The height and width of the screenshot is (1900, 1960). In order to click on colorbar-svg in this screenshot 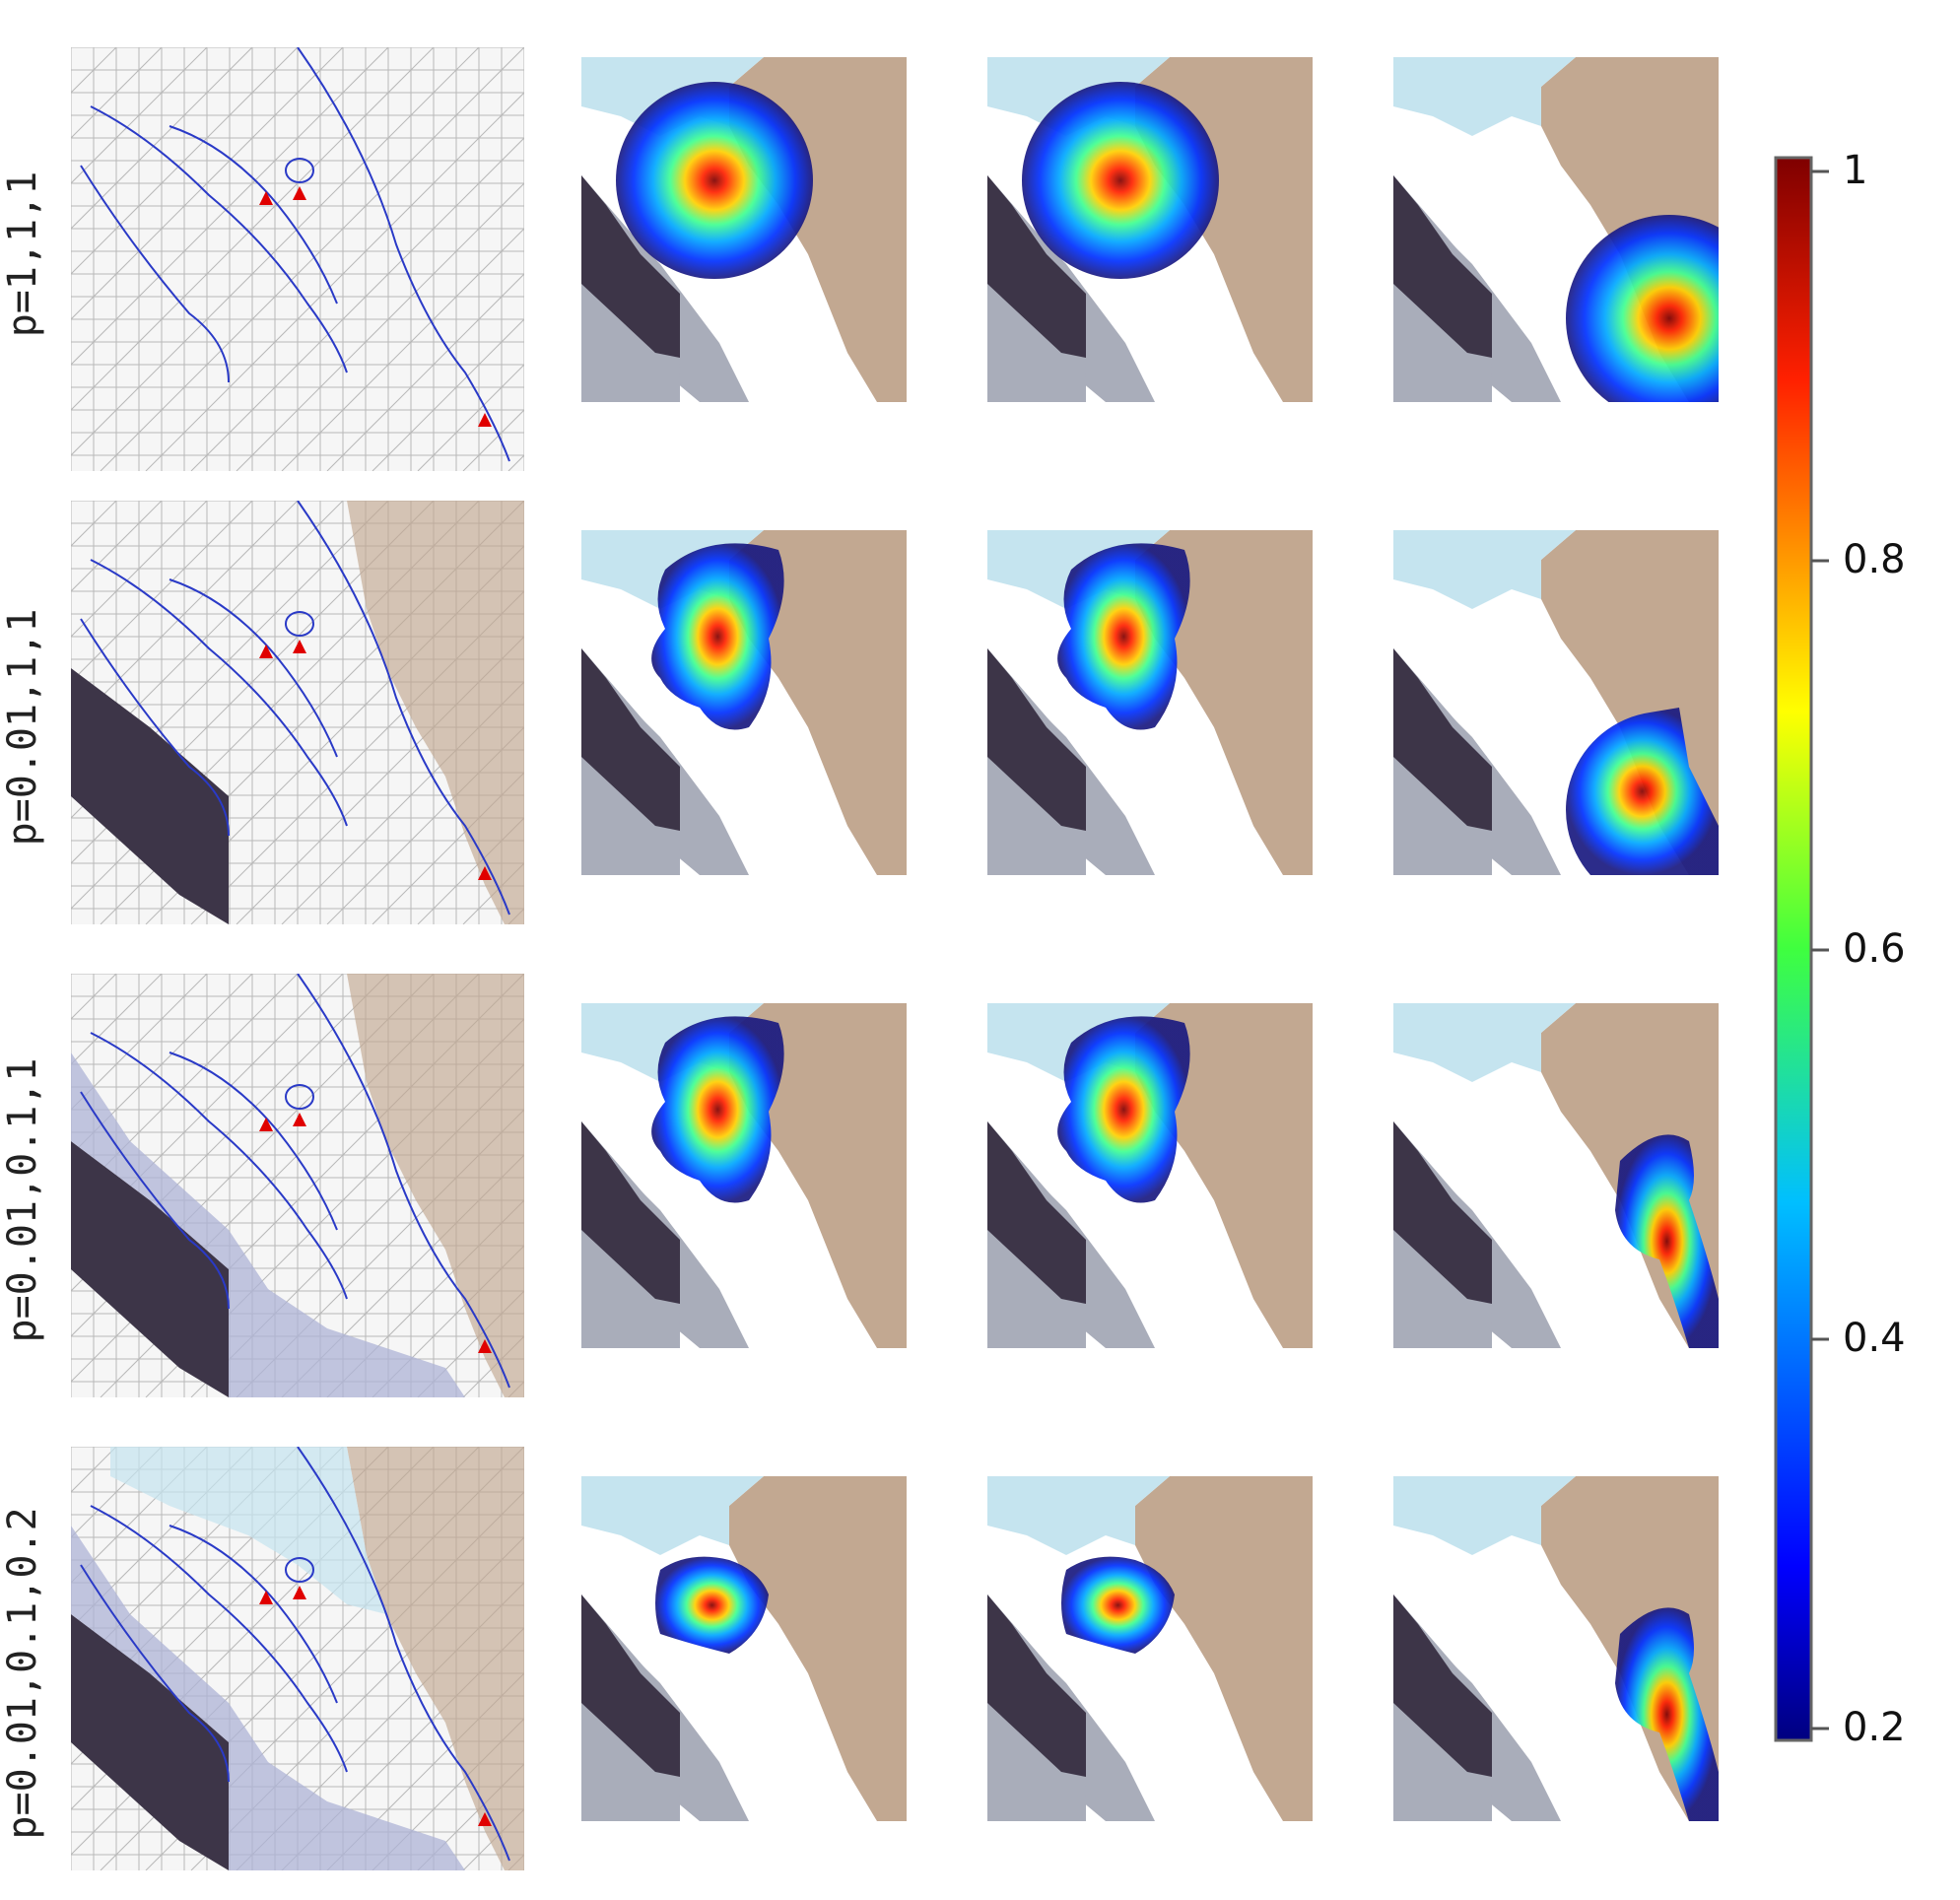, I will do `click(1802, 949)`.